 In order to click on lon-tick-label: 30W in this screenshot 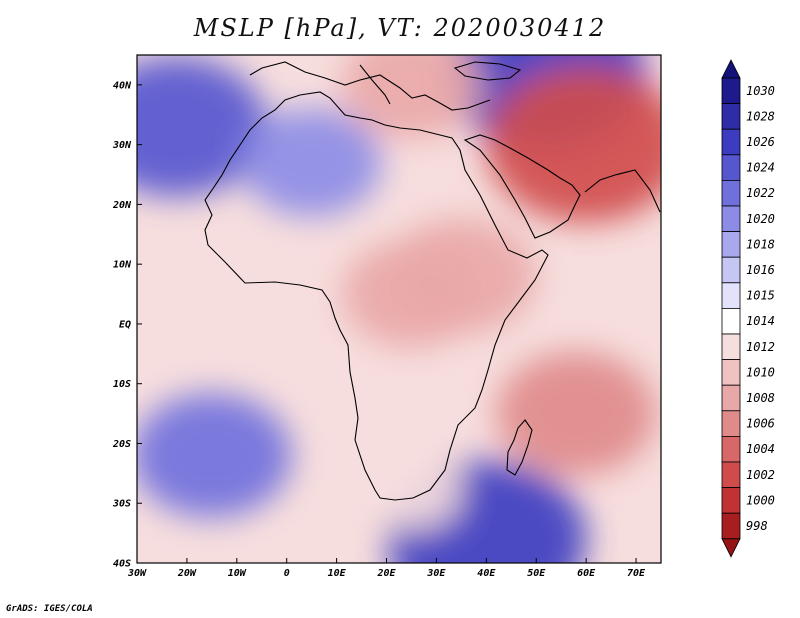, I will do `click(137, 573)`.